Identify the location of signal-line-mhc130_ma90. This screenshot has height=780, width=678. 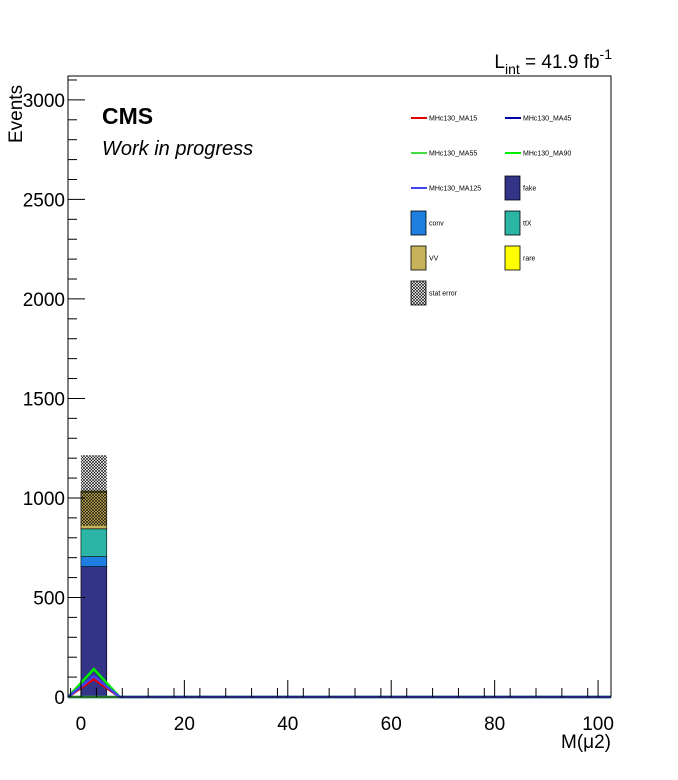
(339, 683).